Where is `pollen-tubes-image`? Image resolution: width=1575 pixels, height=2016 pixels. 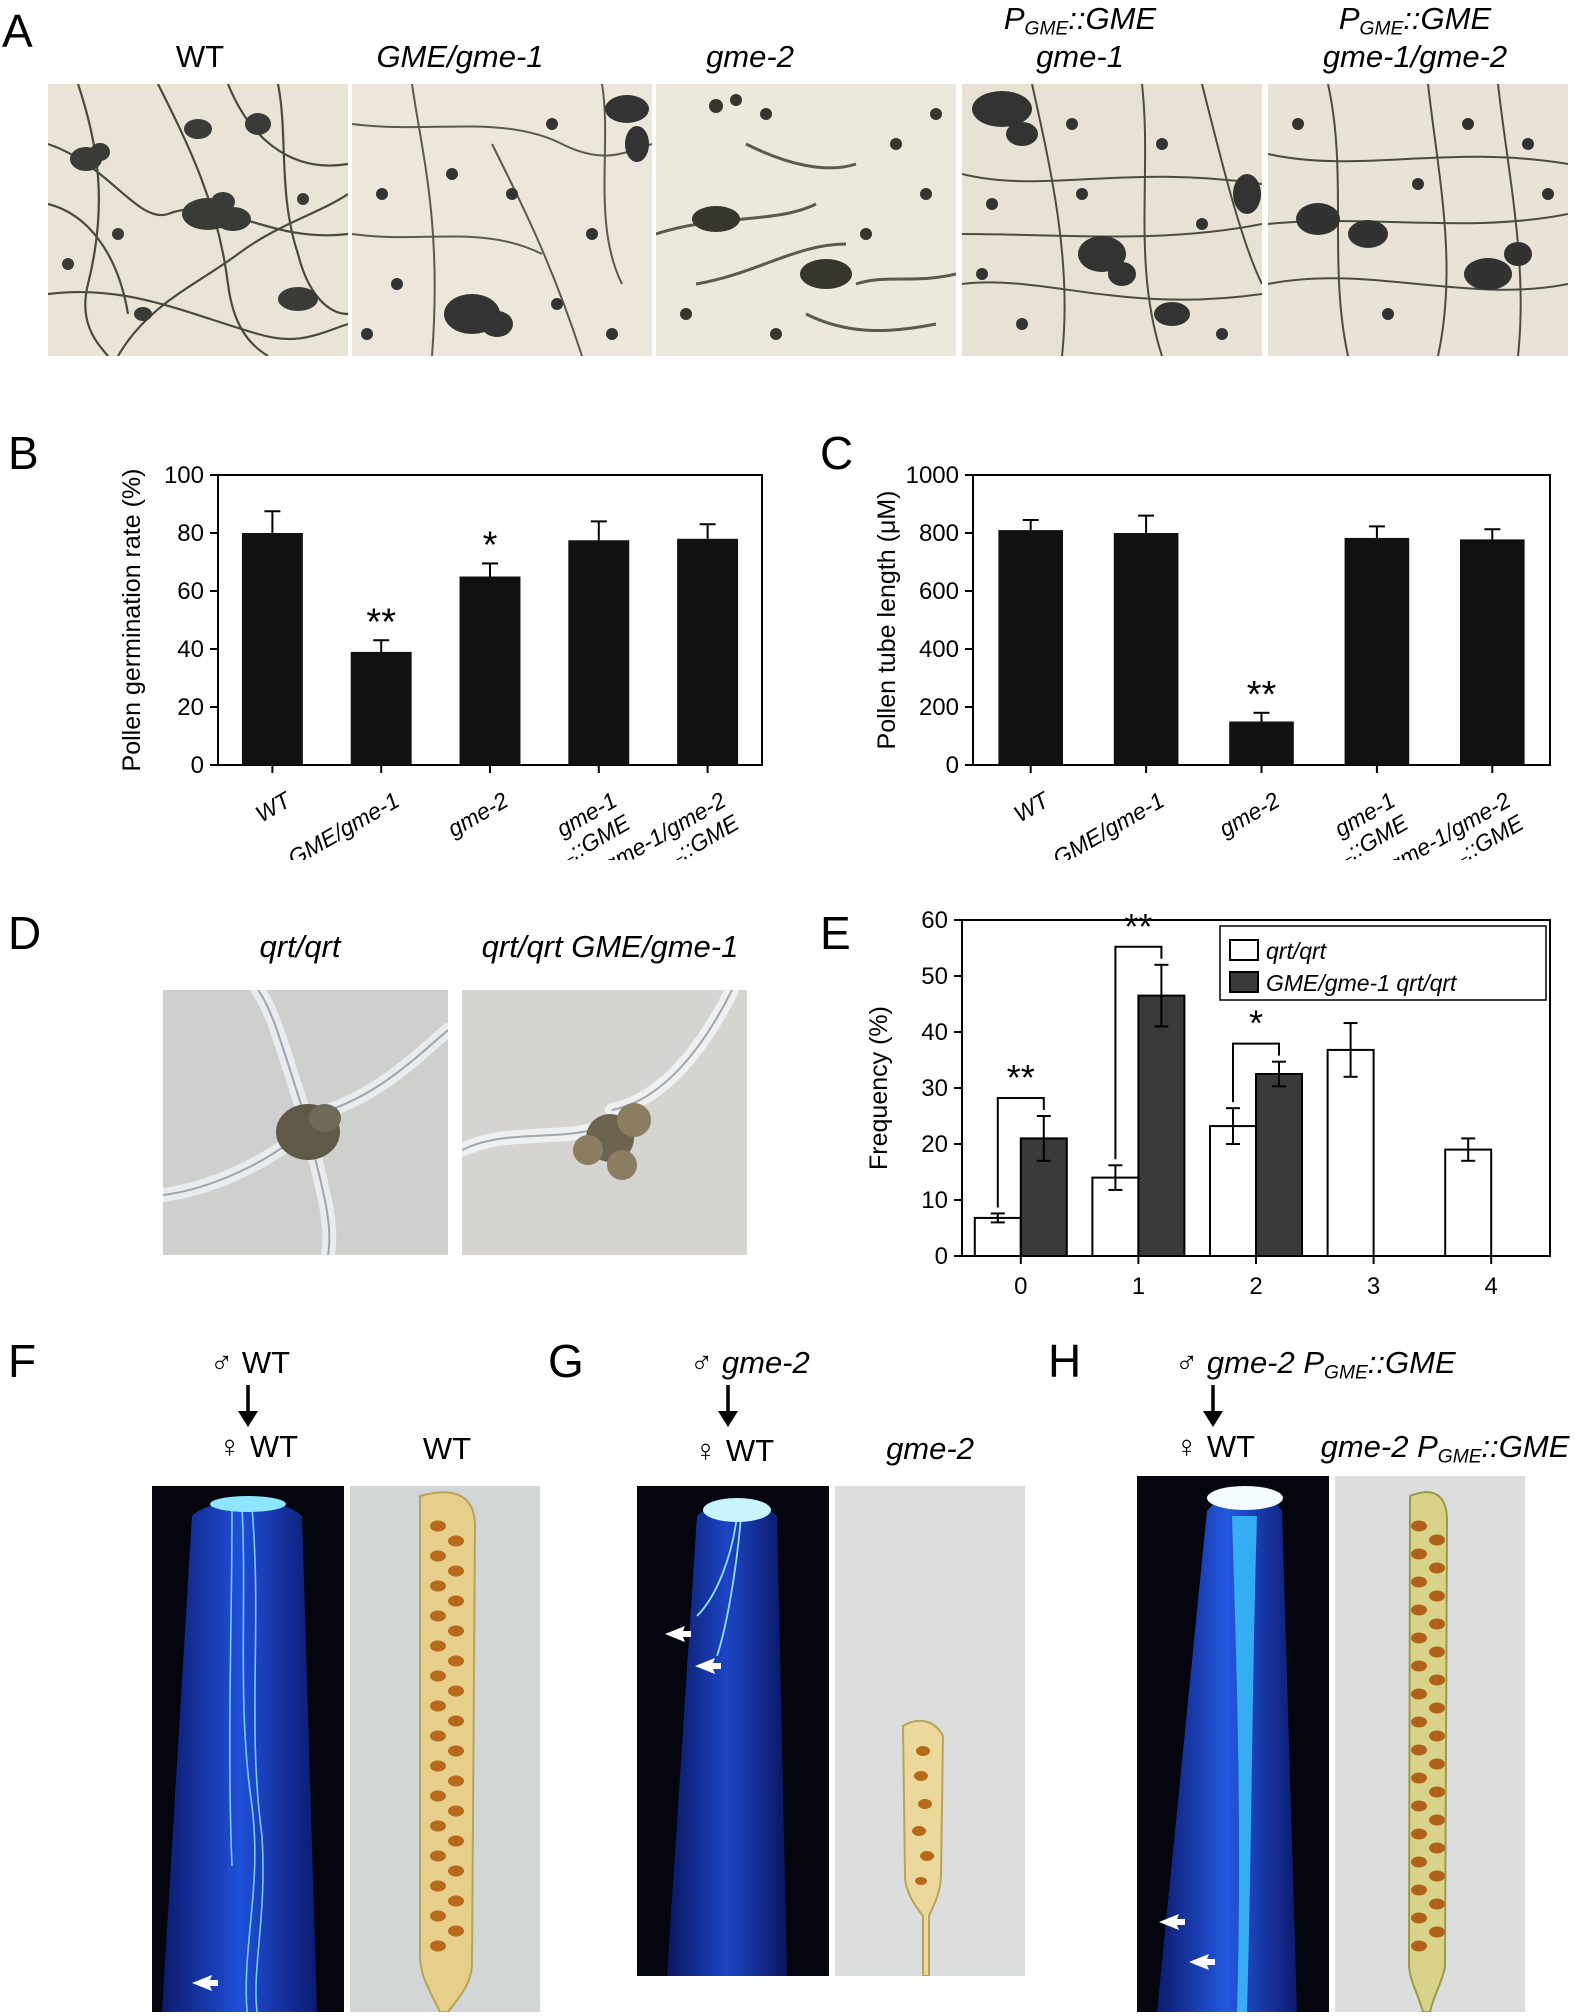 pollen-tubes-image is located at coordinates (198, 220).